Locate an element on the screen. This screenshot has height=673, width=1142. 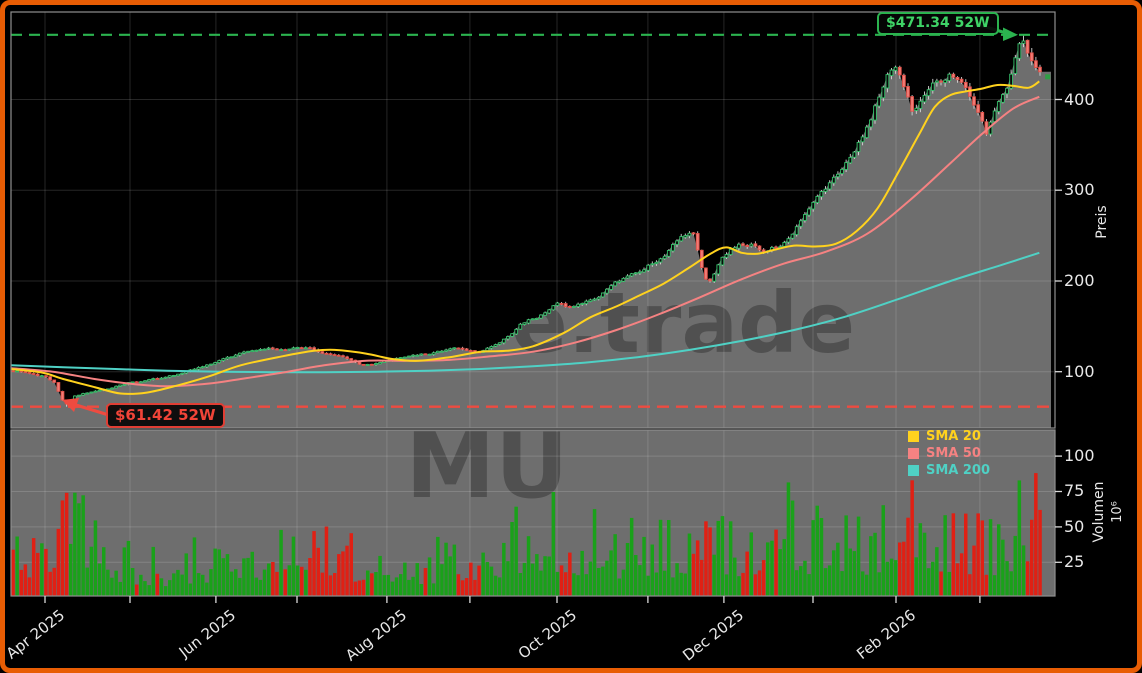
price-tick-label: 400 is located at coordinates (1079, 99).